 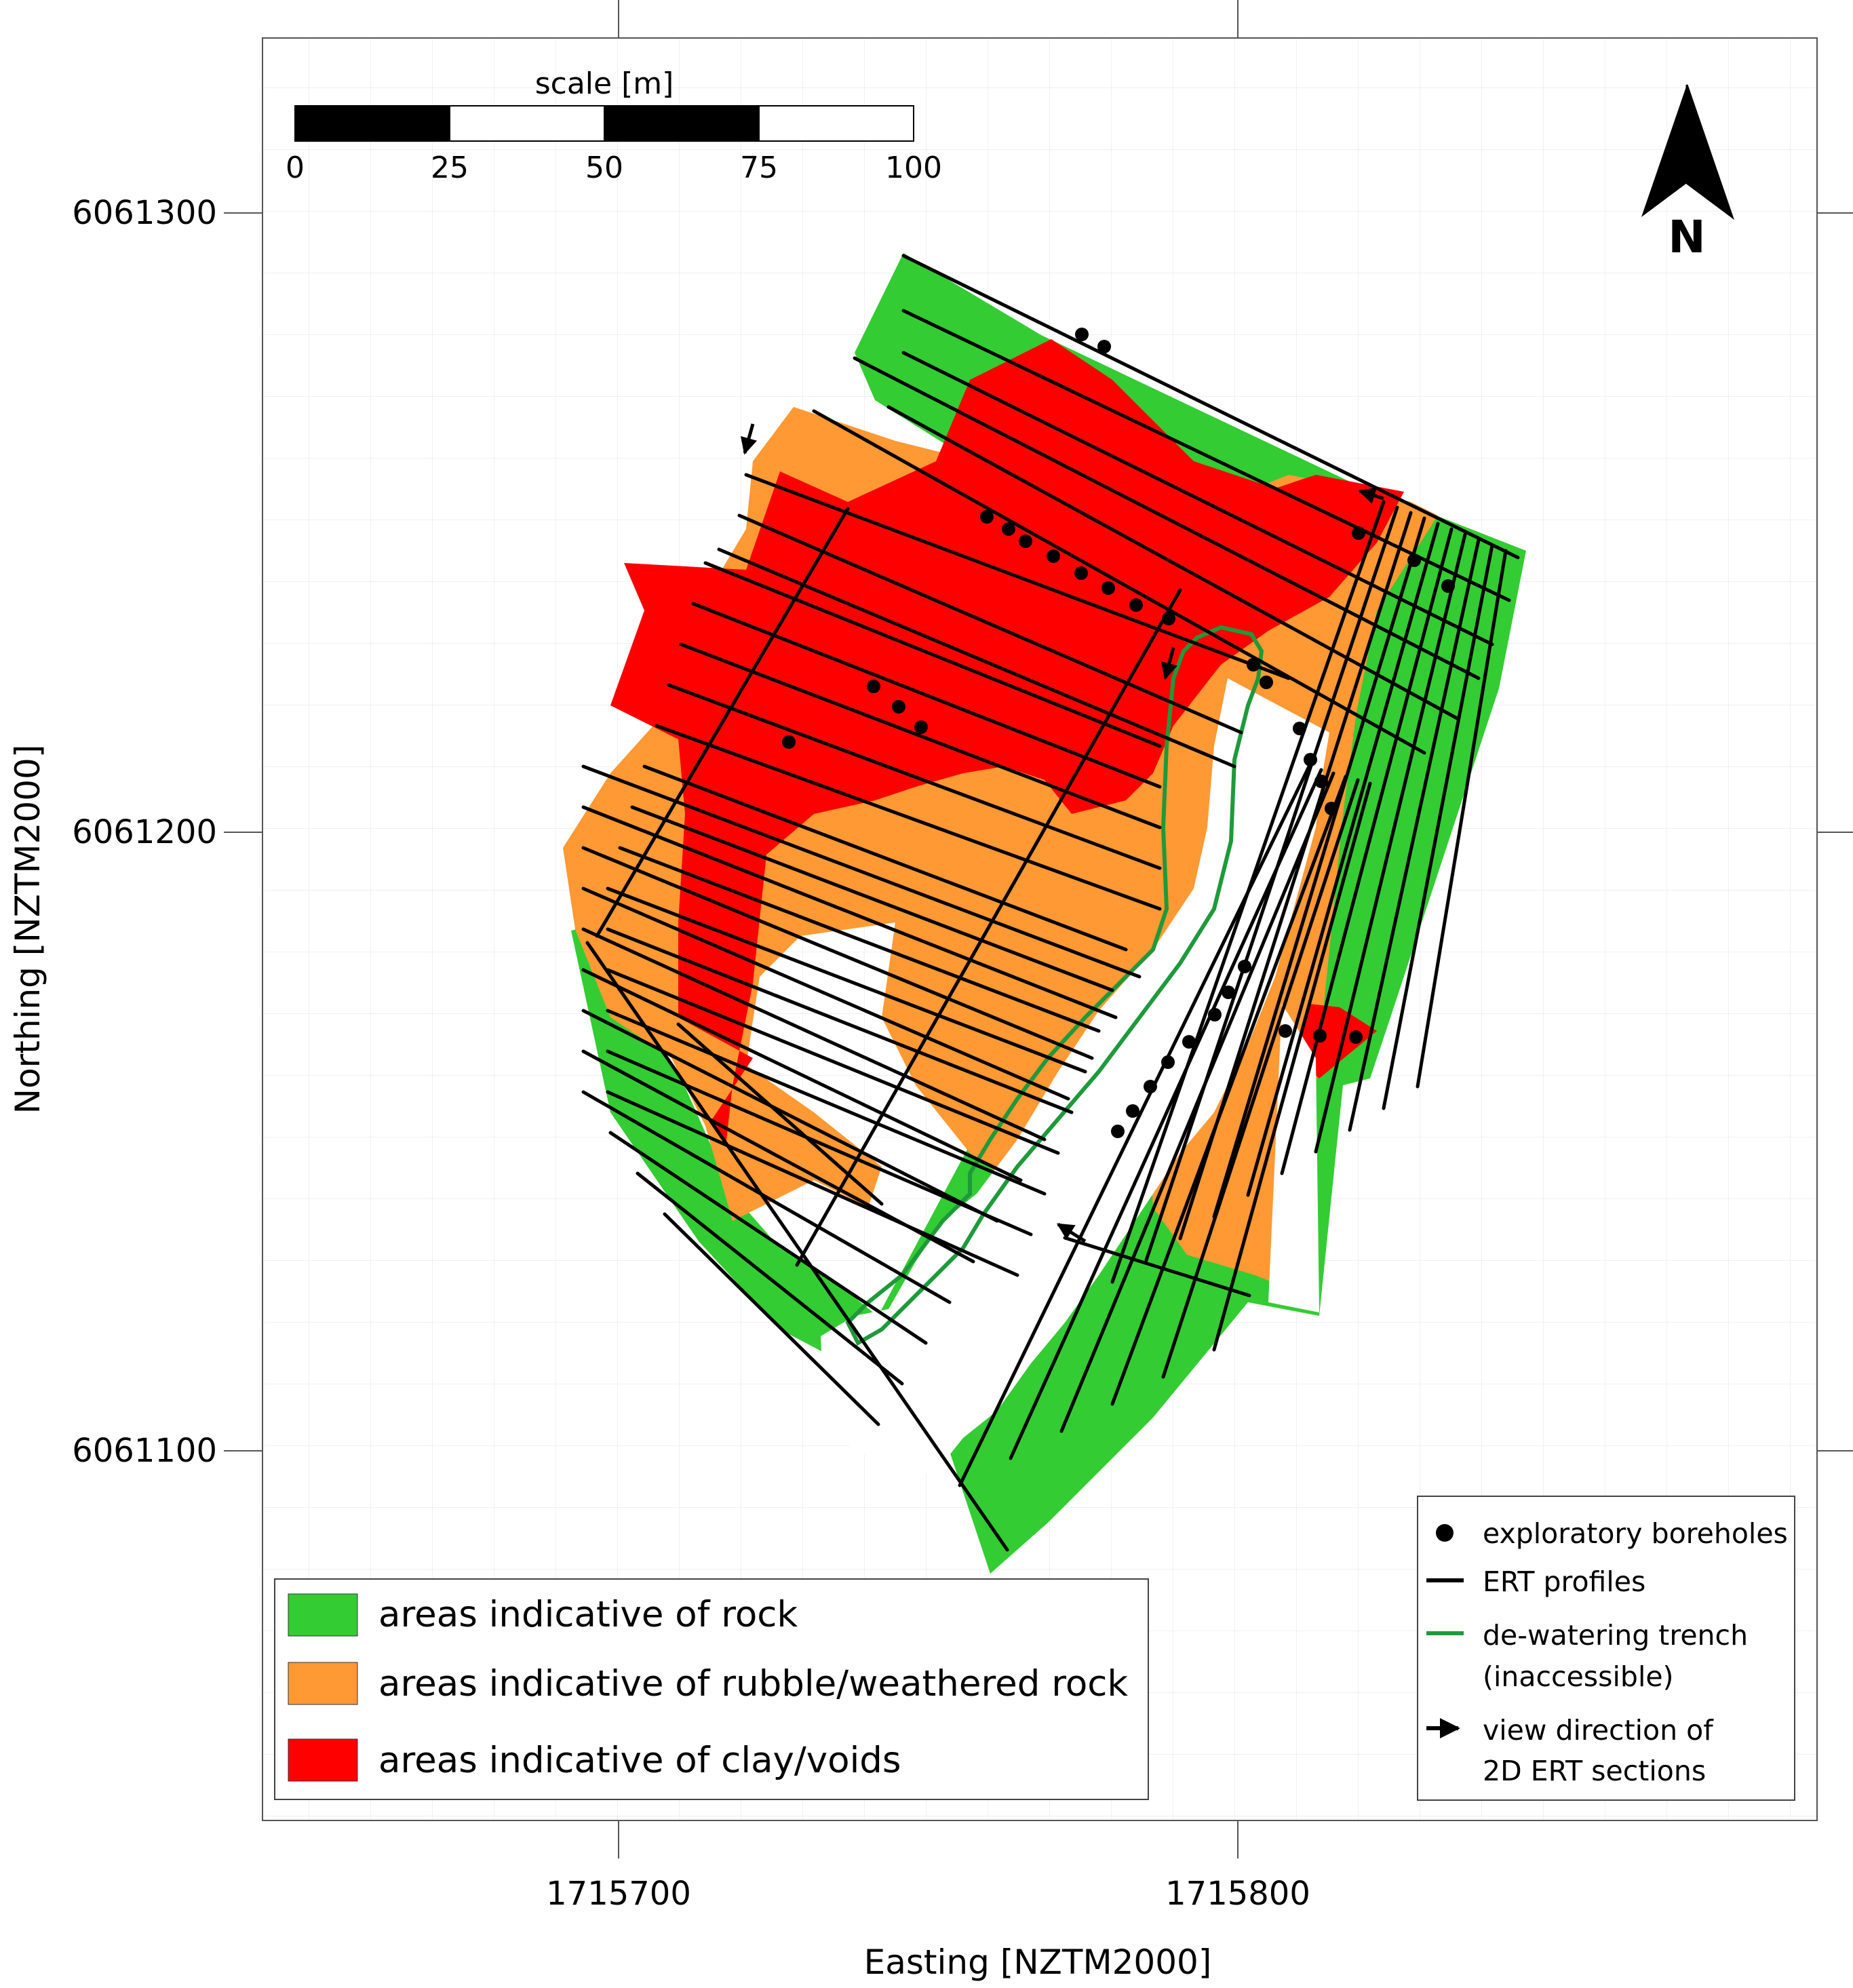 I want to click on y-tick-label: 6061100, so click(x=144, y=1451).